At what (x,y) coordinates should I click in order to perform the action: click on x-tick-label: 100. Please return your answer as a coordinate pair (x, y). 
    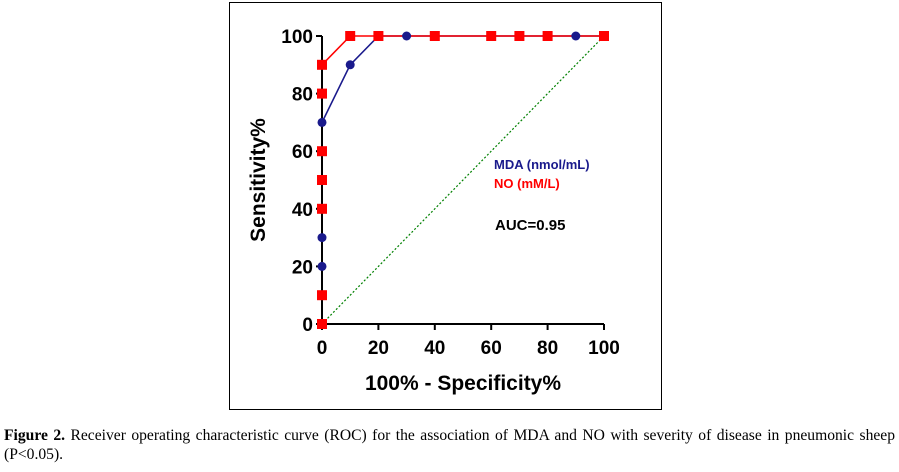
    Looking at the image, I should click on (604, 348).